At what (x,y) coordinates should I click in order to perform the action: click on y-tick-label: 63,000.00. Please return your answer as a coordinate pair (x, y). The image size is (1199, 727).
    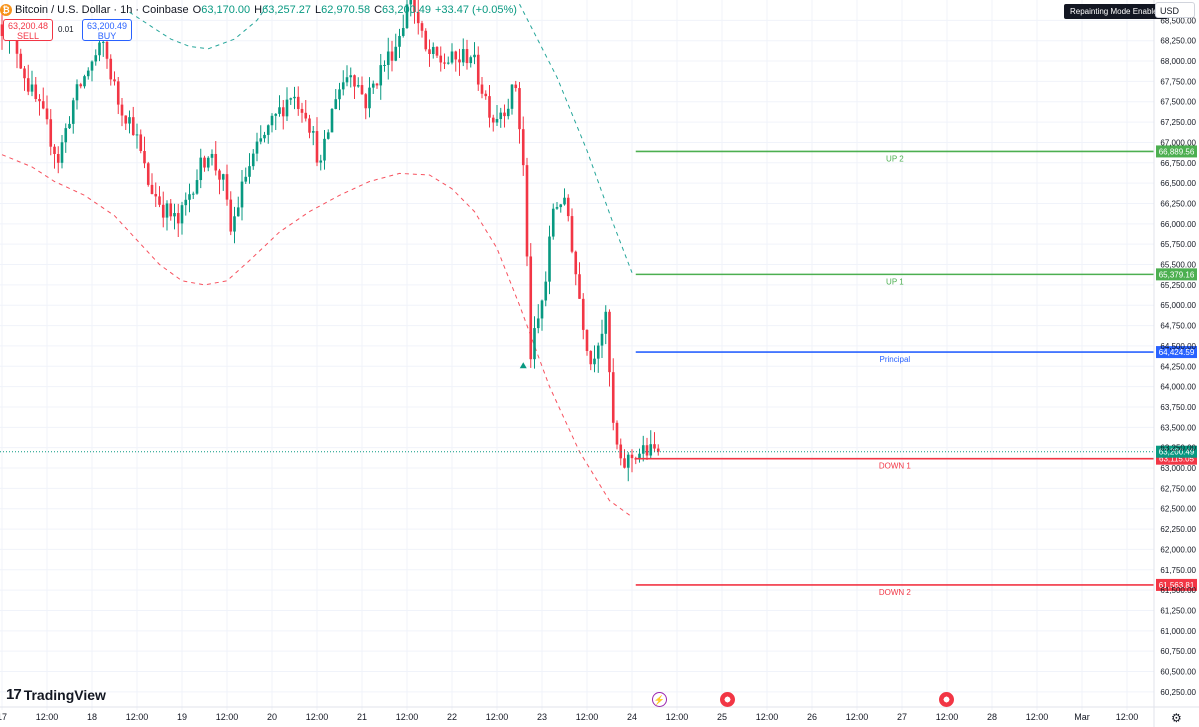
    Looking at the image, I should click on (1178, 468).